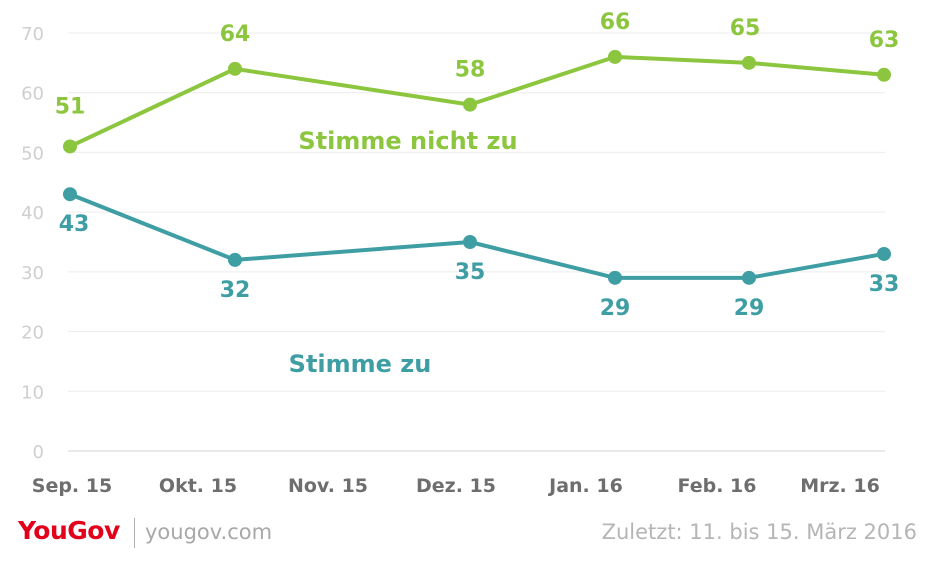 Image resolution: width=947 pixels, height=561 pixels. I want to click on series-name-label: Stimme nicht zu, so click(407, 141).